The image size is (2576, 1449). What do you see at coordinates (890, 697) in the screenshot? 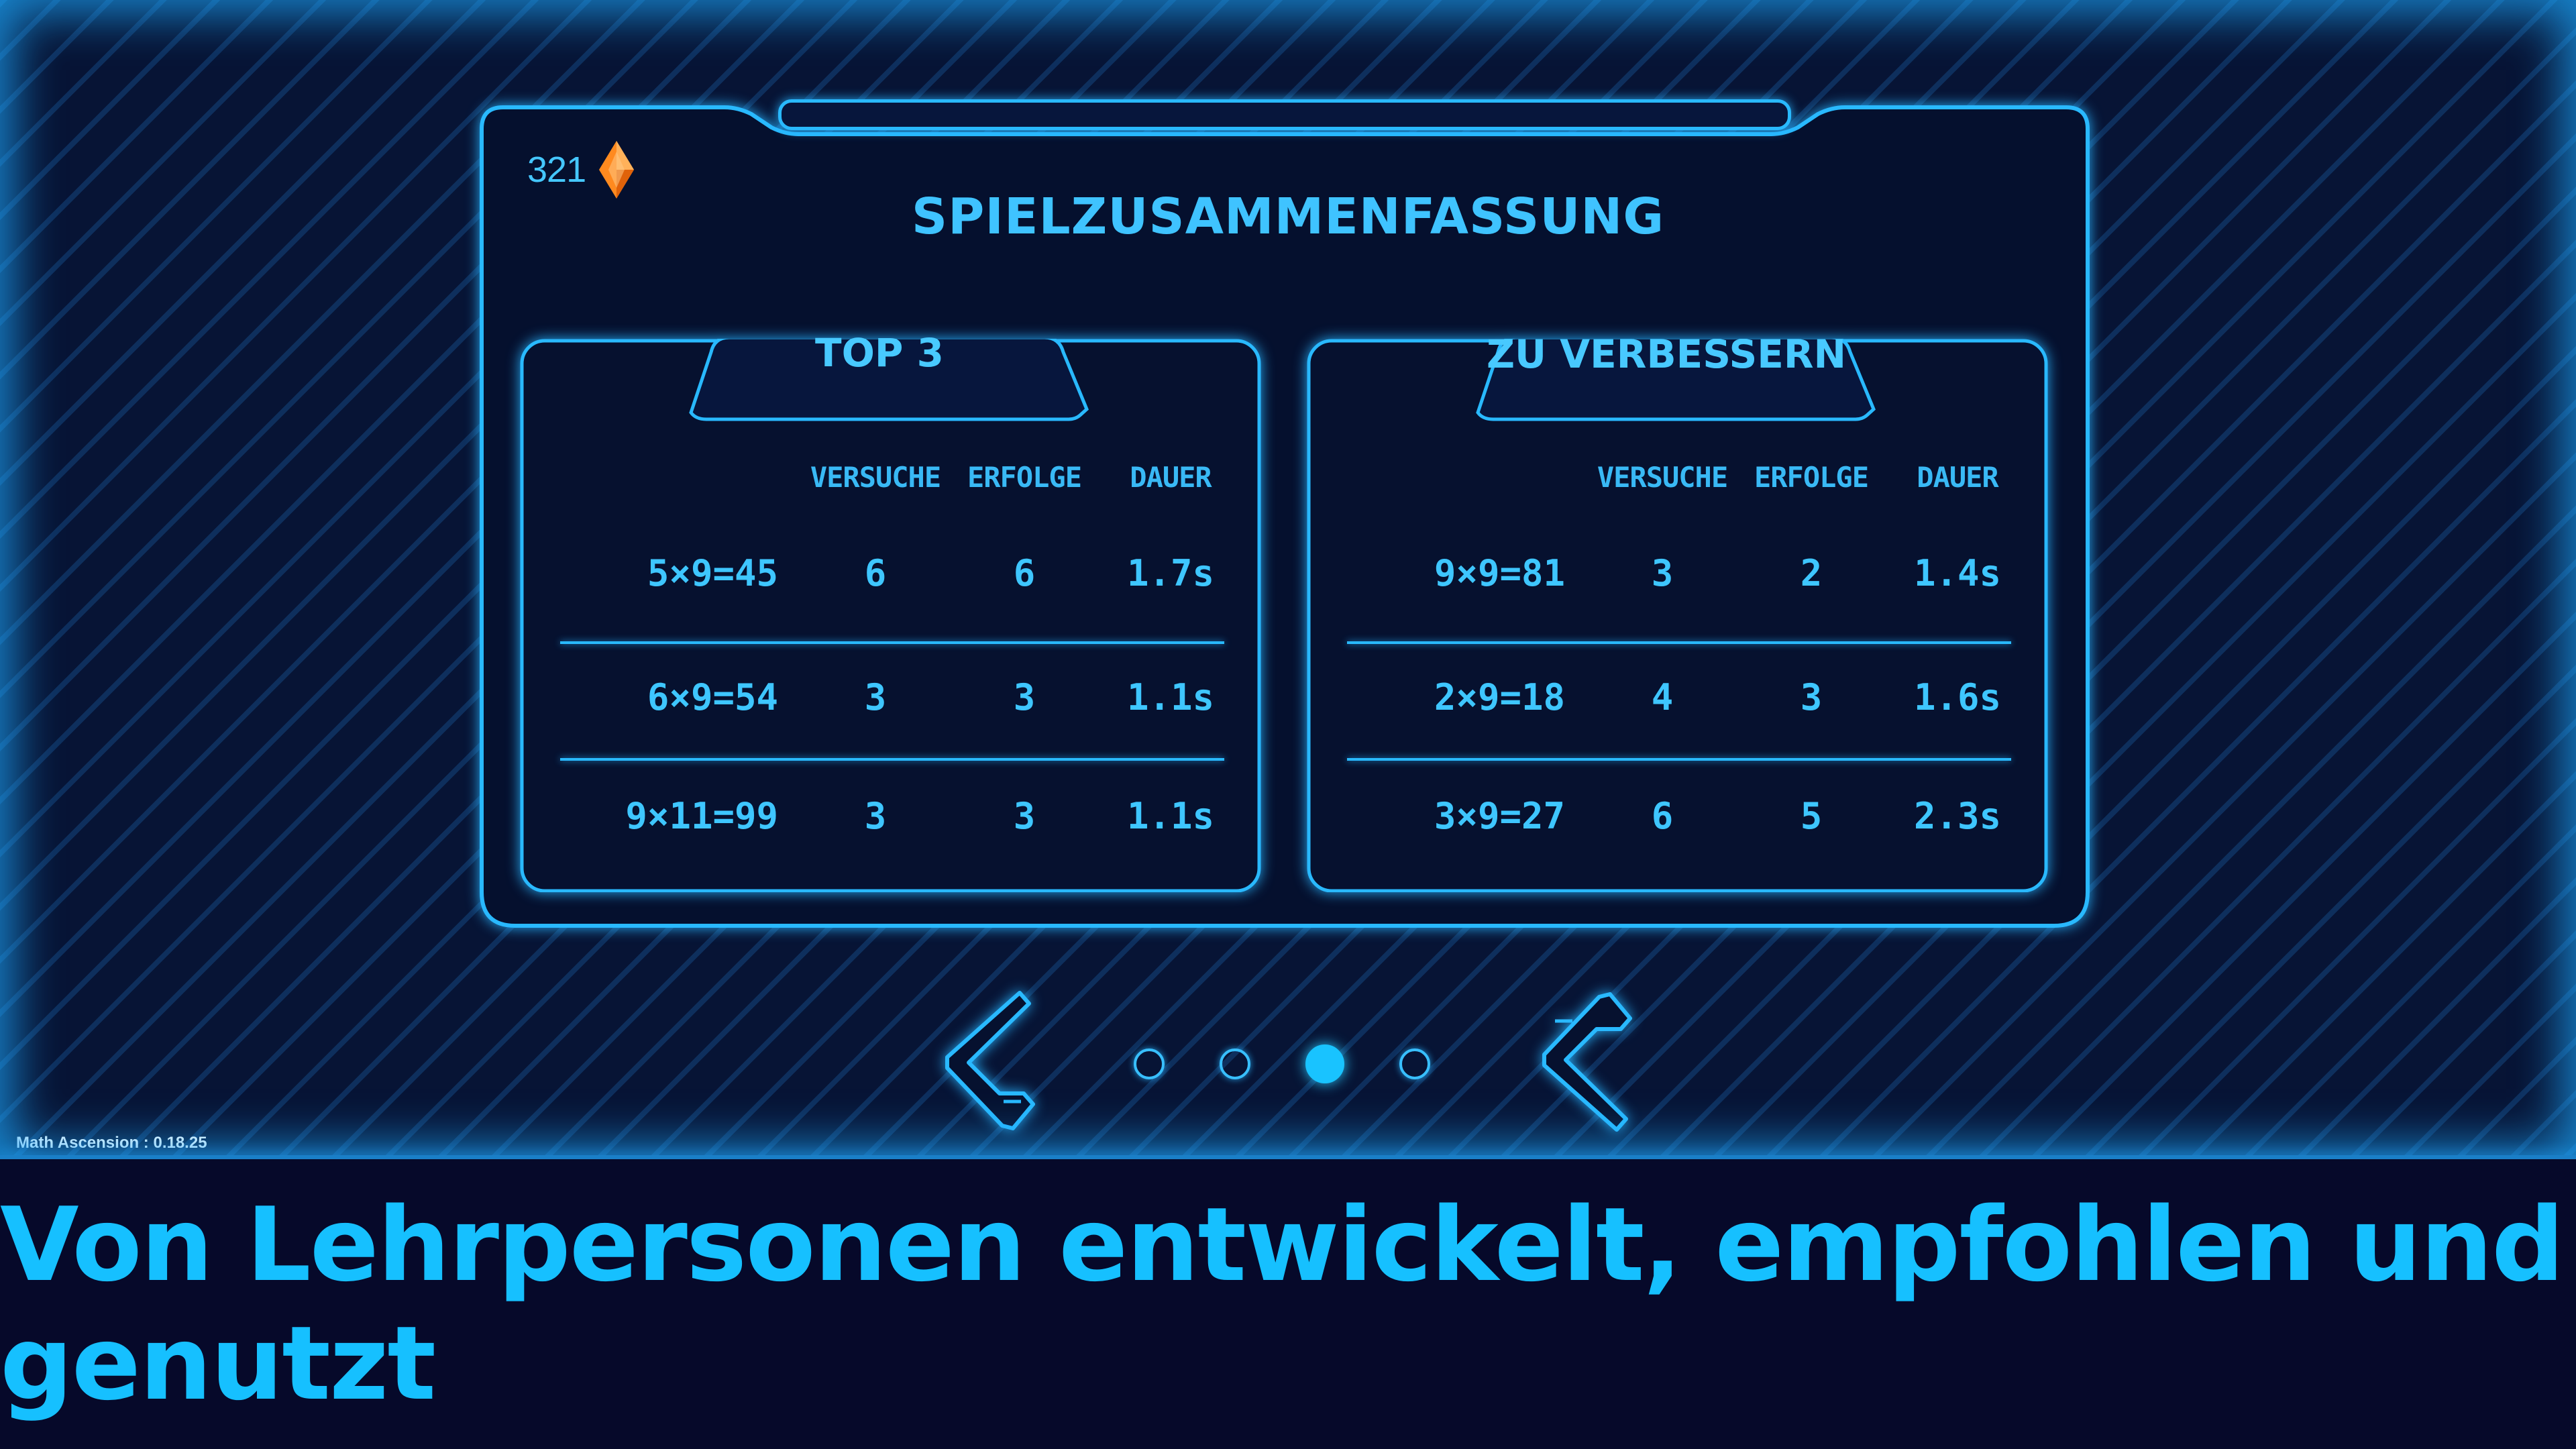
I see `table-row: 6×9=54 3 3 1.1s` at bounding box center [890, 697].